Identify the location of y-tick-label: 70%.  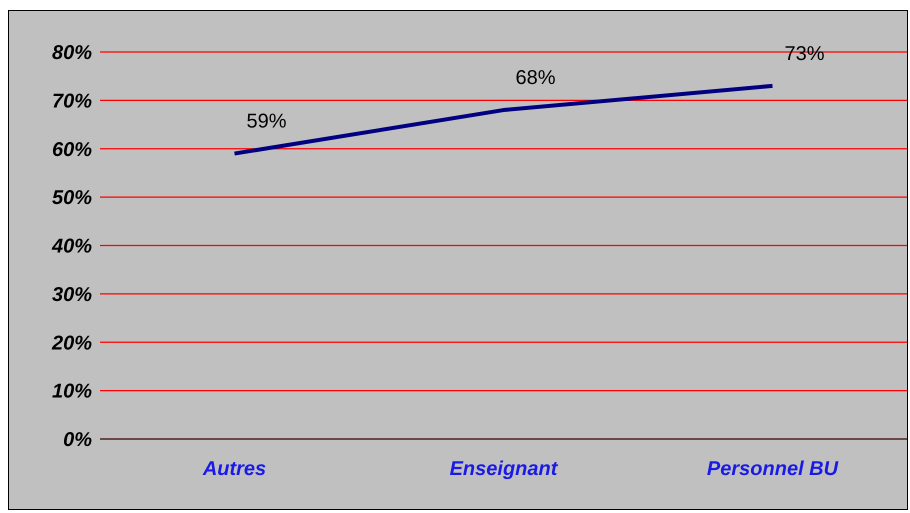
(72, 101).